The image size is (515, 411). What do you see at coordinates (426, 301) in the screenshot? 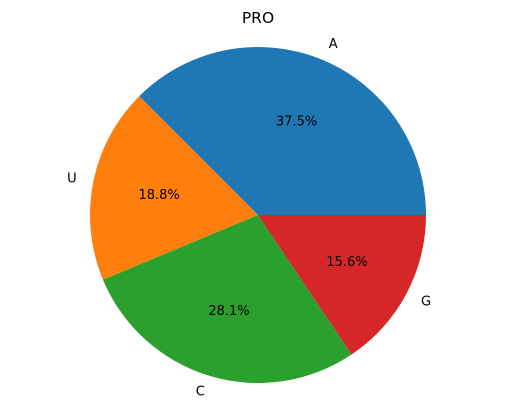
I see `pie-category-label-g: G` at bounding box center [426, 301].